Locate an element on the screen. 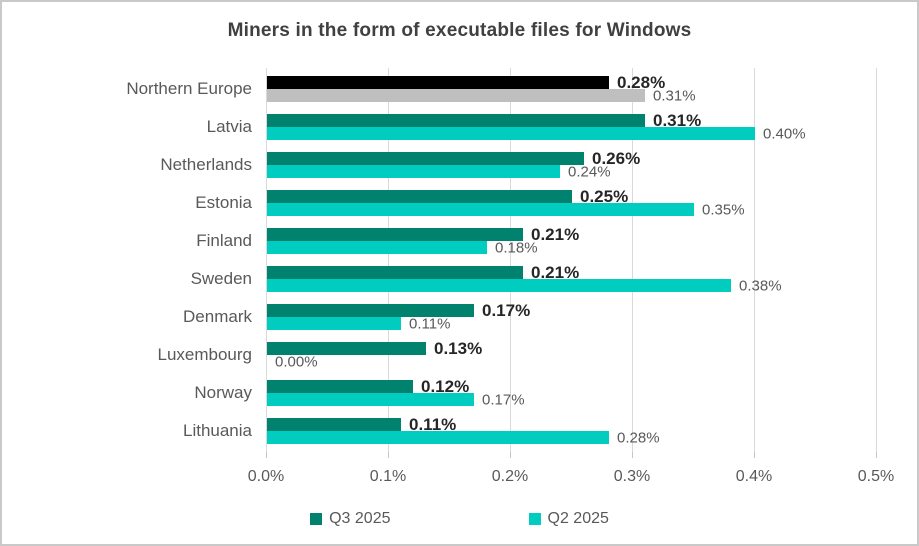 The image size is (919, 546). data-label-q3-2025-netherlands: 0.26% is located at coordinates (616, 158).